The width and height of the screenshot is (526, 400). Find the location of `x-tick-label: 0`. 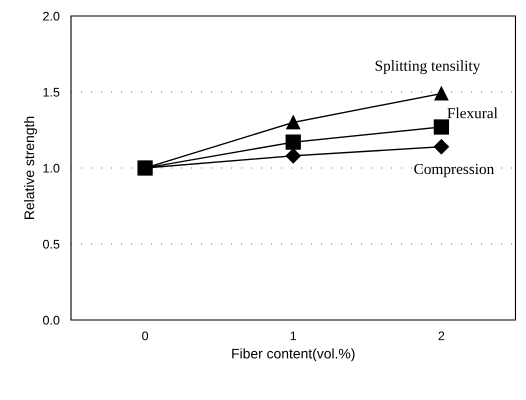

x-tick-label: 0 is located at coordinates (145, 335).